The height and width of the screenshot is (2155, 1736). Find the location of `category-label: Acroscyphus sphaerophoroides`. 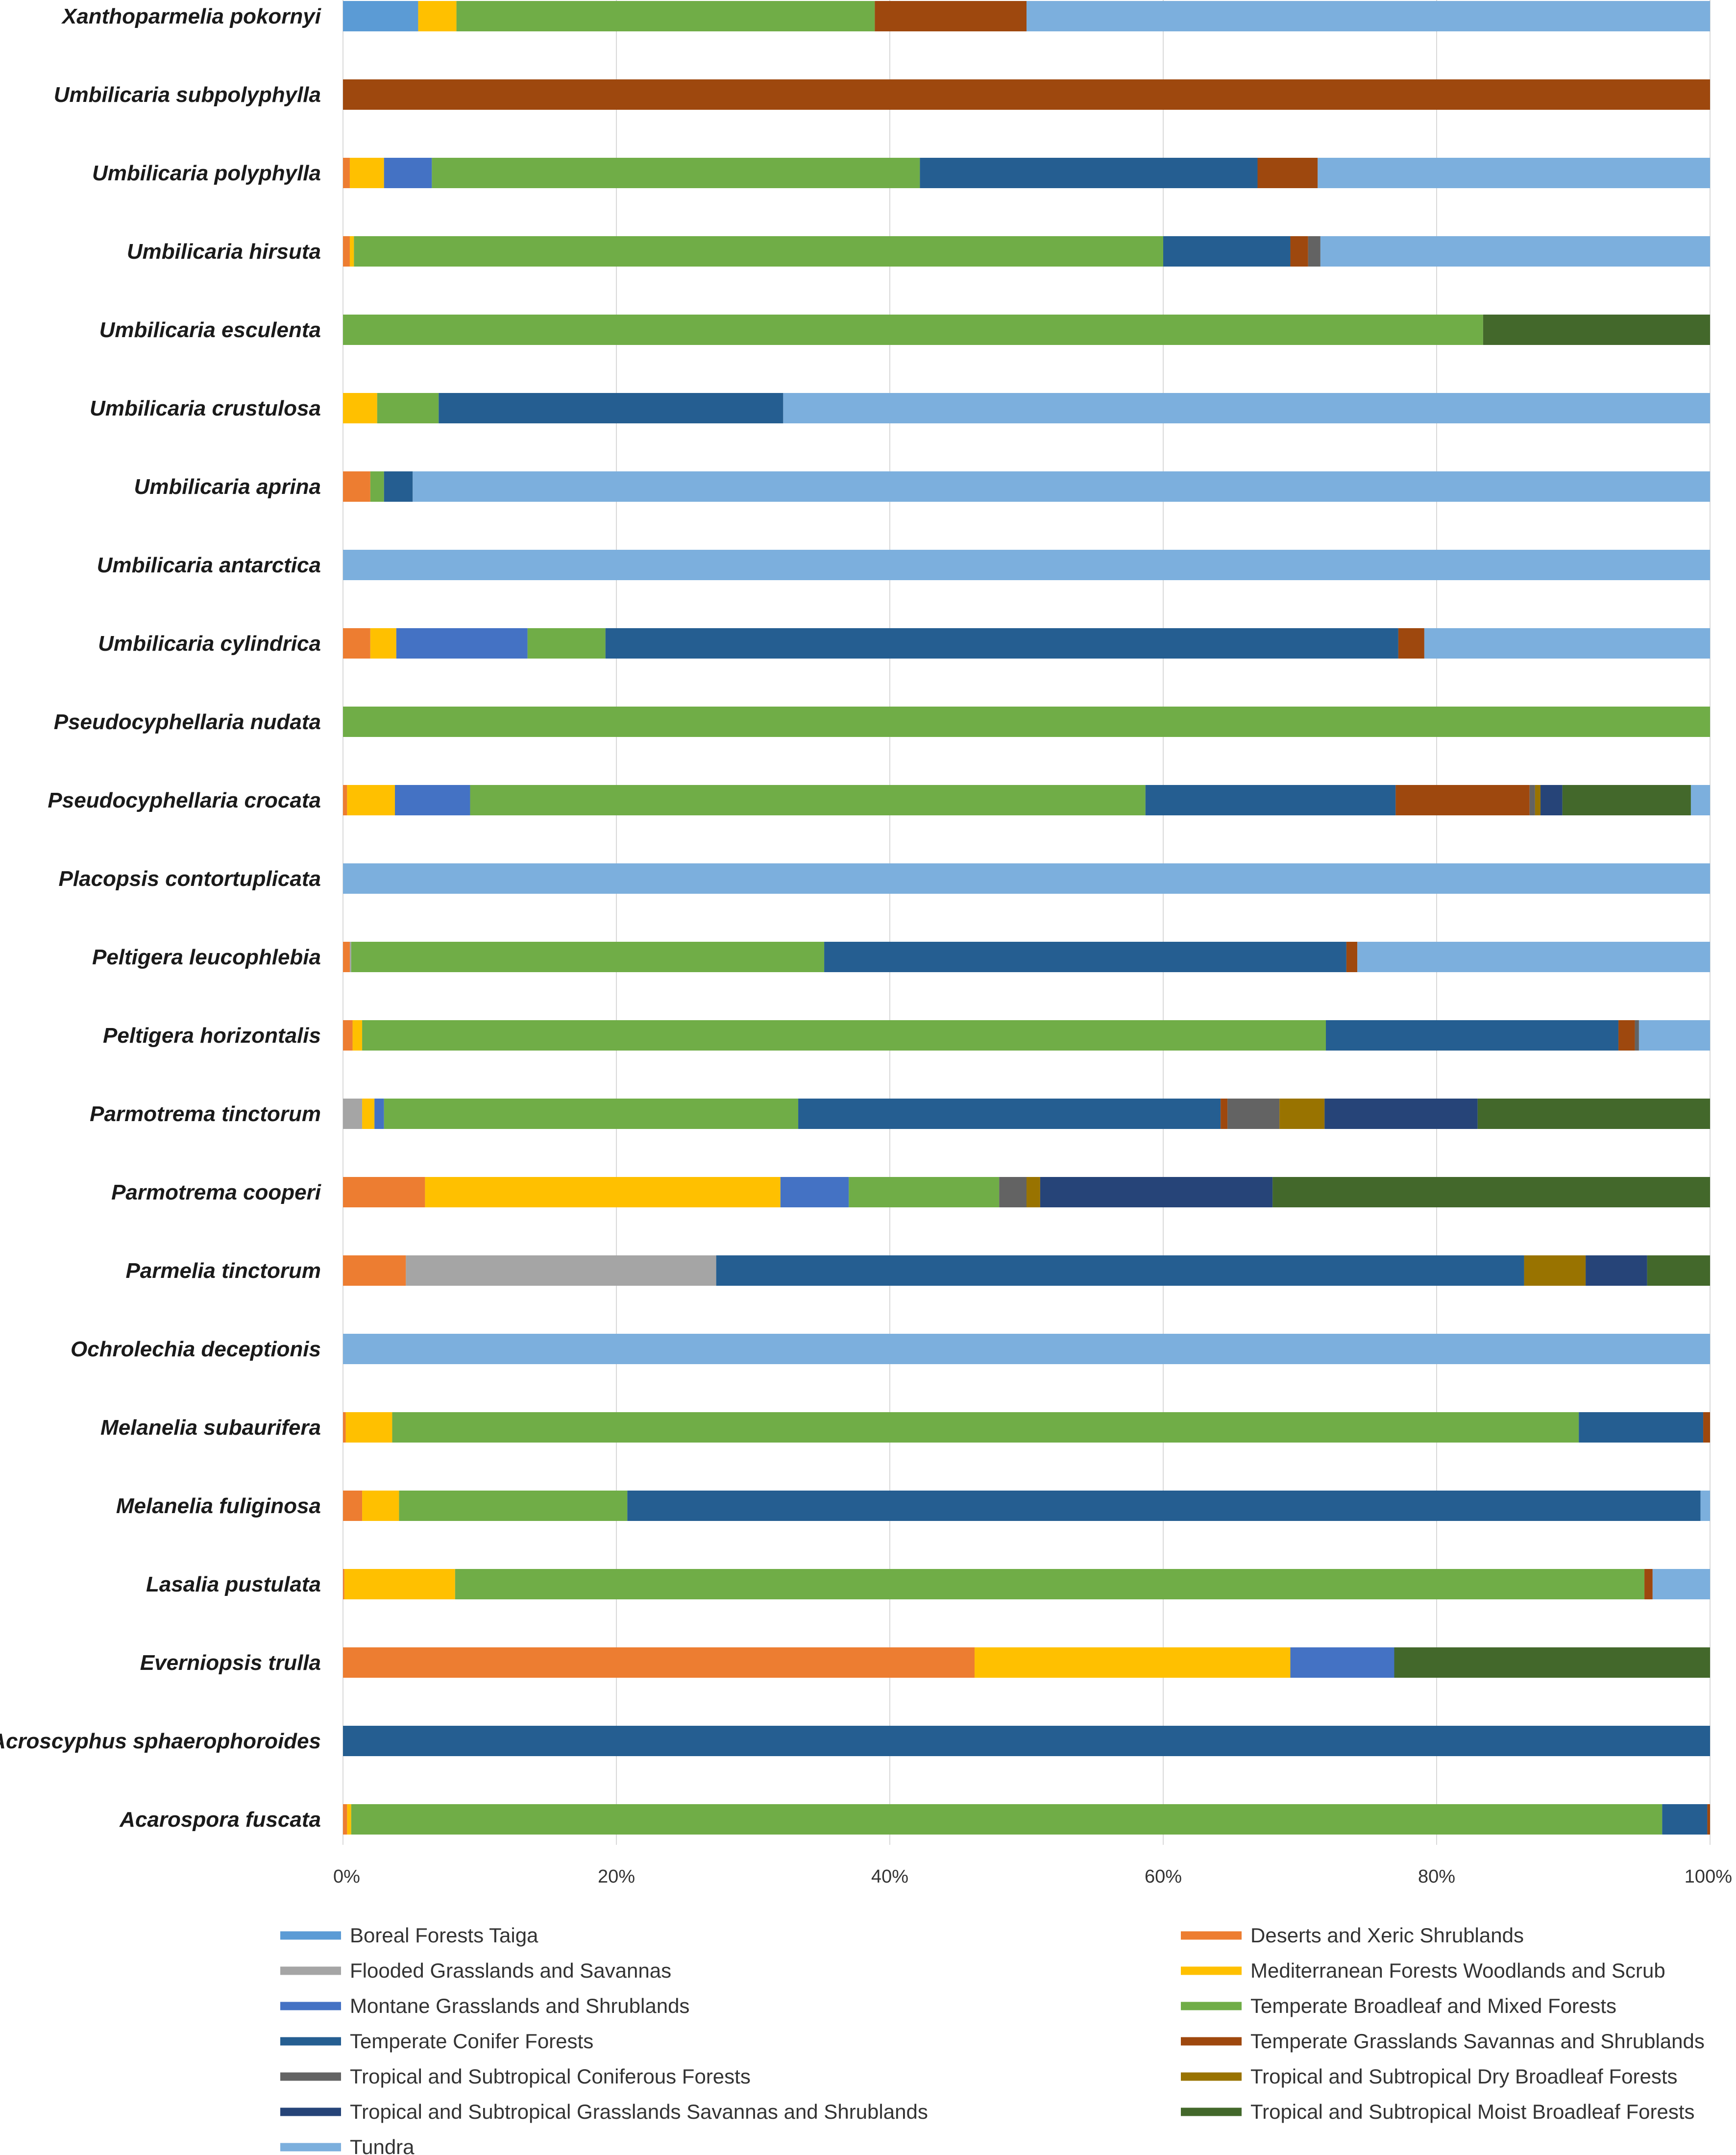

category-label: Acroscyphus sphaerophoroides is located at coordinates (161, 1741).